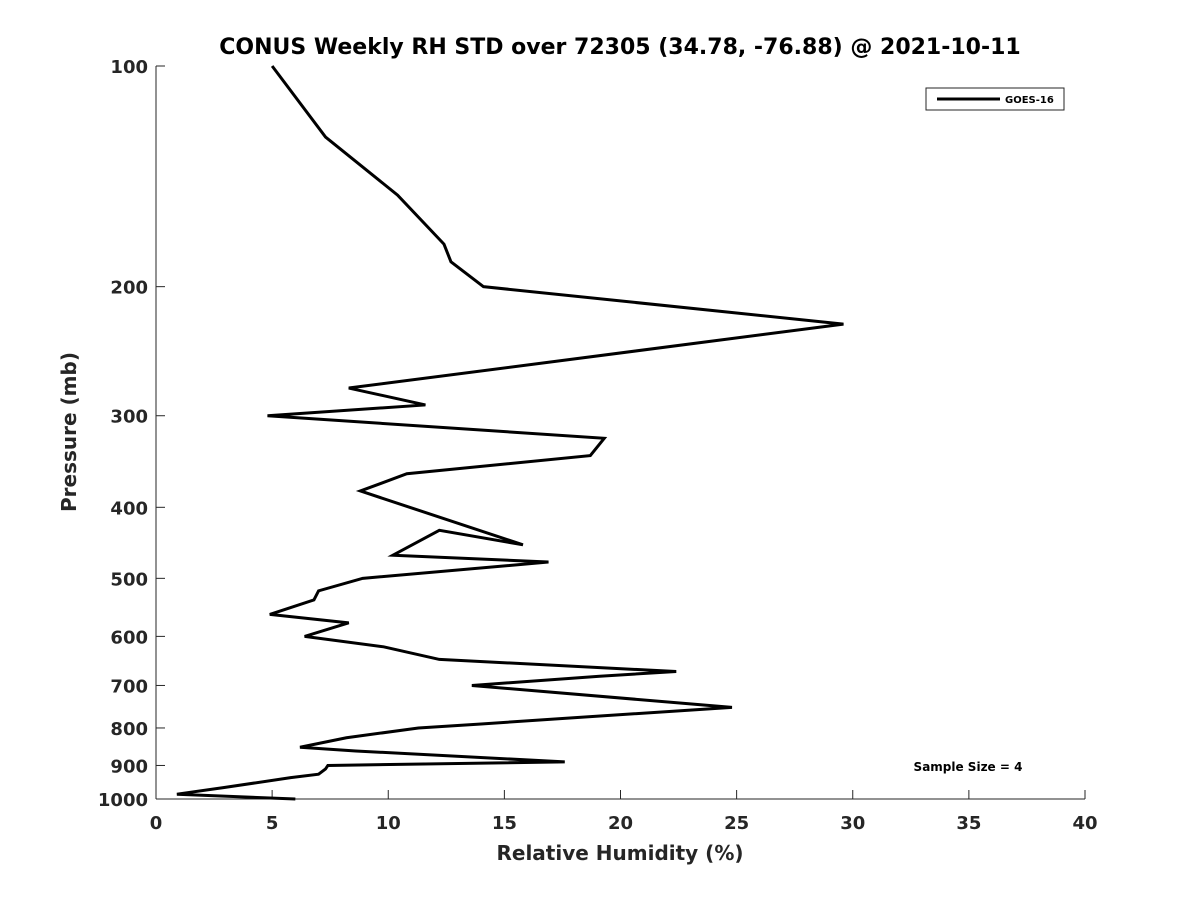  Describe the element at coordinates (272, 823) in the screenshot. I see `x-tick-label: 5` at that location.